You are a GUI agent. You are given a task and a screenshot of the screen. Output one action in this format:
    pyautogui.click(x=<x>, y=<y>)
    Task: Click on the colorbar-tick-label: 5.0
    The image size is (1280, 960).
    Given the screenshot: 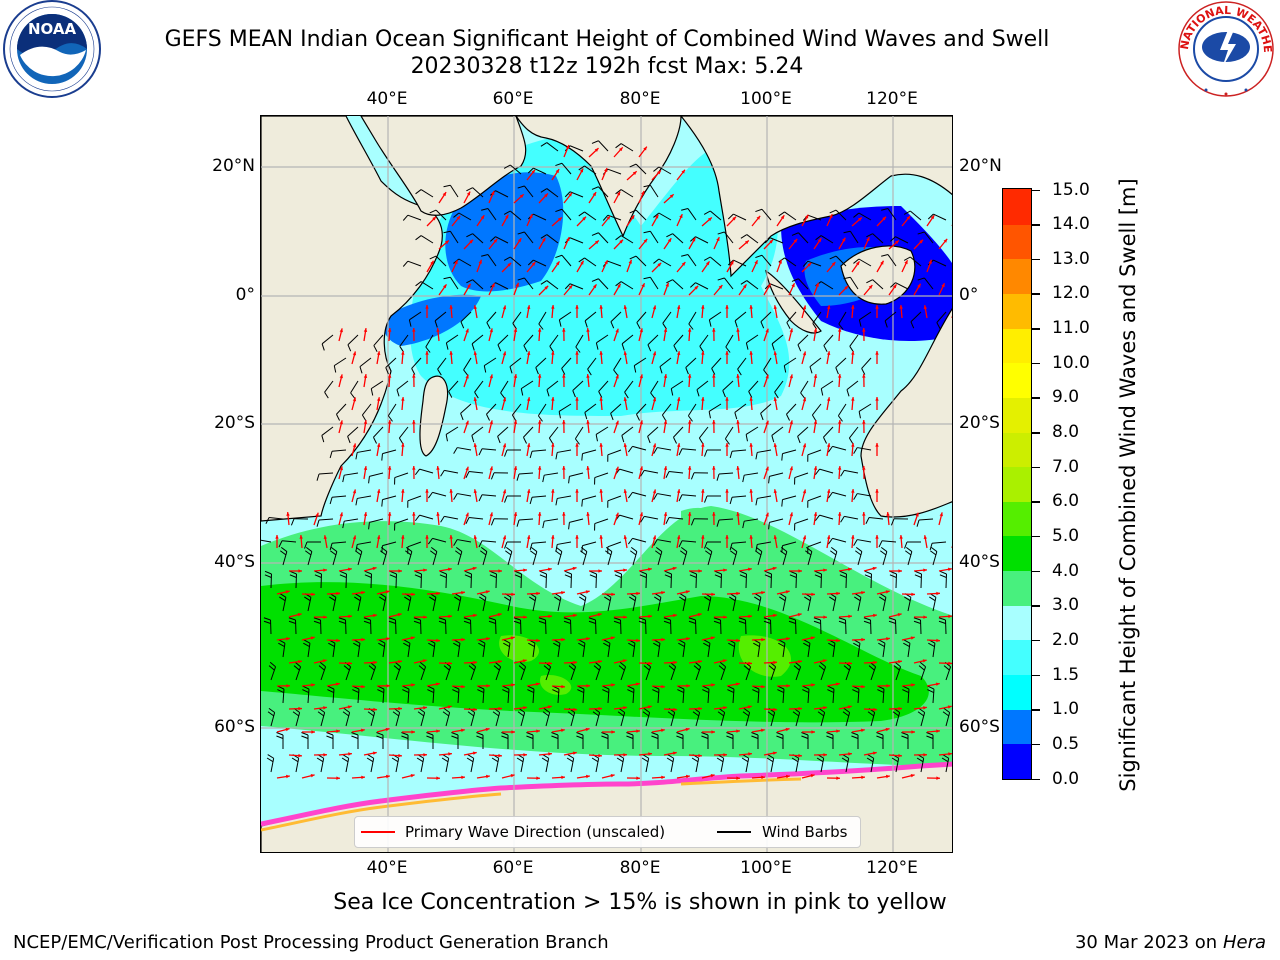 What is the action you would take?
    pyautogui.click(x=1066, y=535)
    